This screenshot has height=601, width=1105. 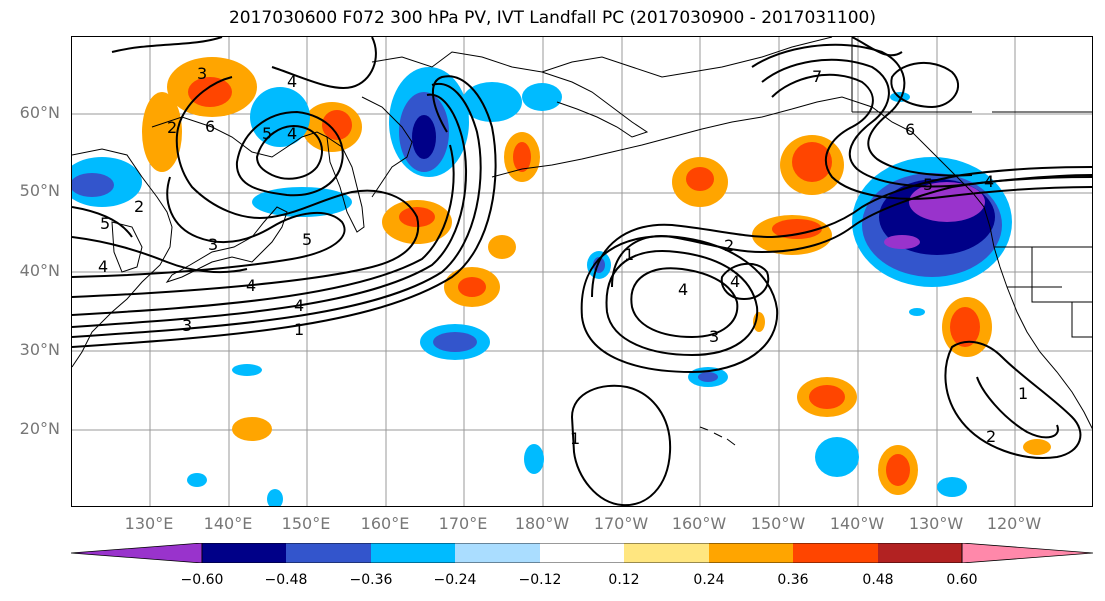 I want to click on colorbar-extend-high, so click(x=1027, y=553).